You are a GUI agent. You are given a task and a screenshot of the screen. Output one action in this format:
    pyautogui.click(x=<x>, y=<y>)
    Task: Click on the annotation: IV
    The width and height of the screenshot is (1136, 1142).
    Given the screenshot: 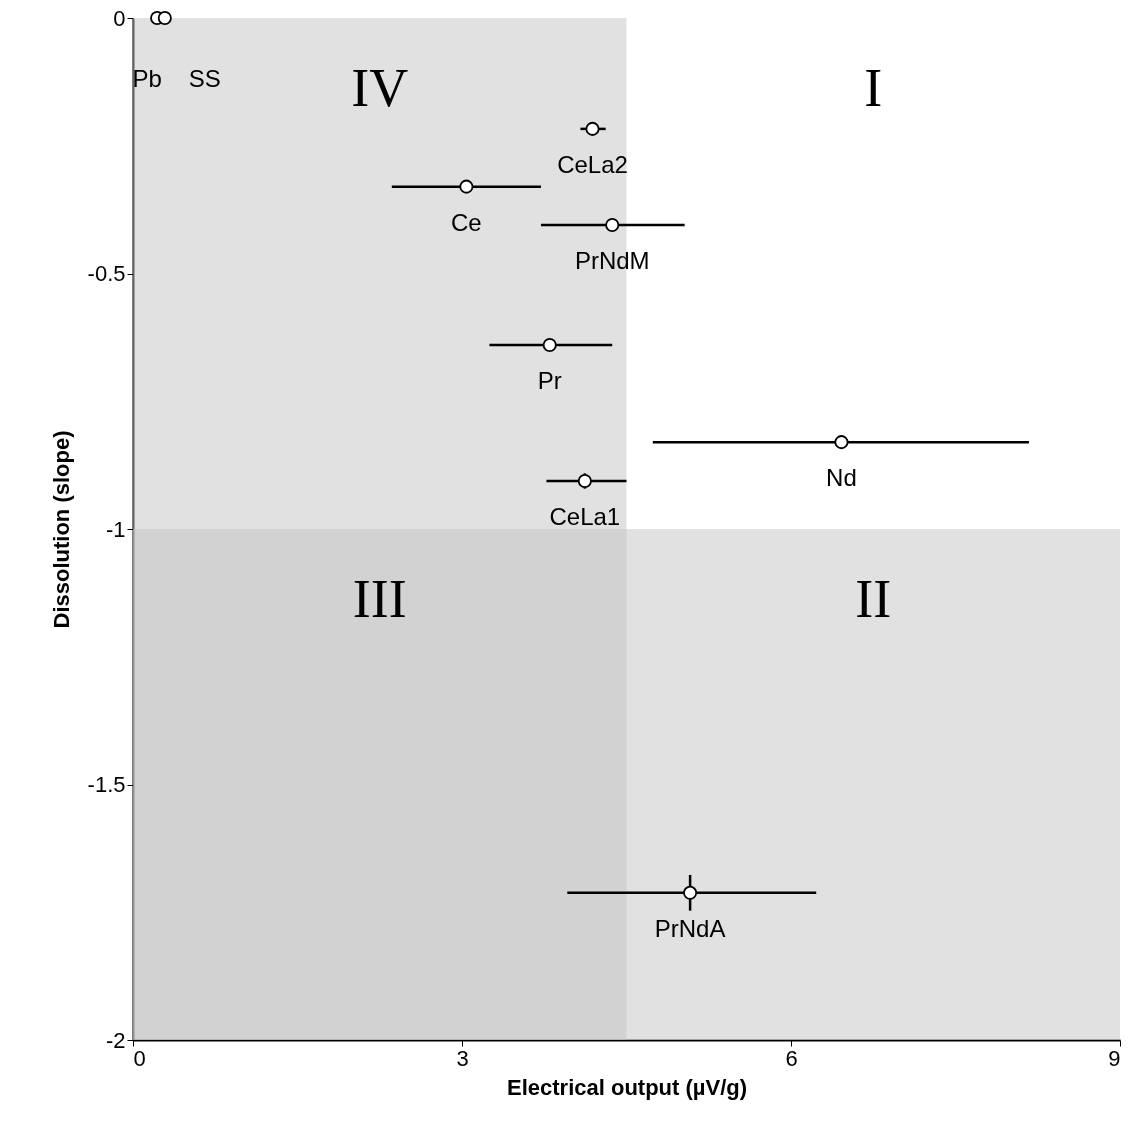 What is the action you would take?
    pyautogui.click(x=380, y=88)
    